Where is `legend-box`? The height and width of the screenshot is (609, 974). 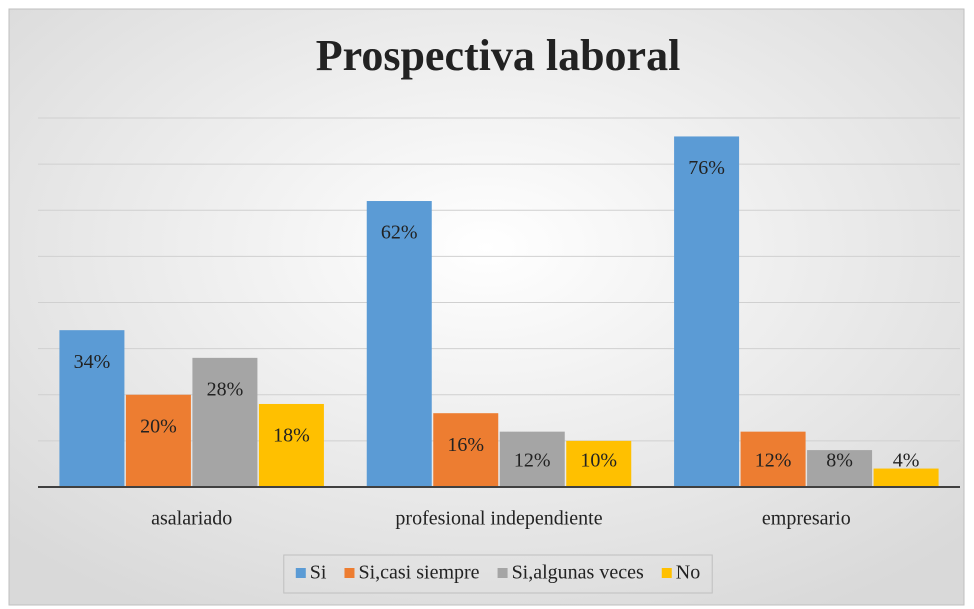 legend-box is located at coordinates (498, 574).